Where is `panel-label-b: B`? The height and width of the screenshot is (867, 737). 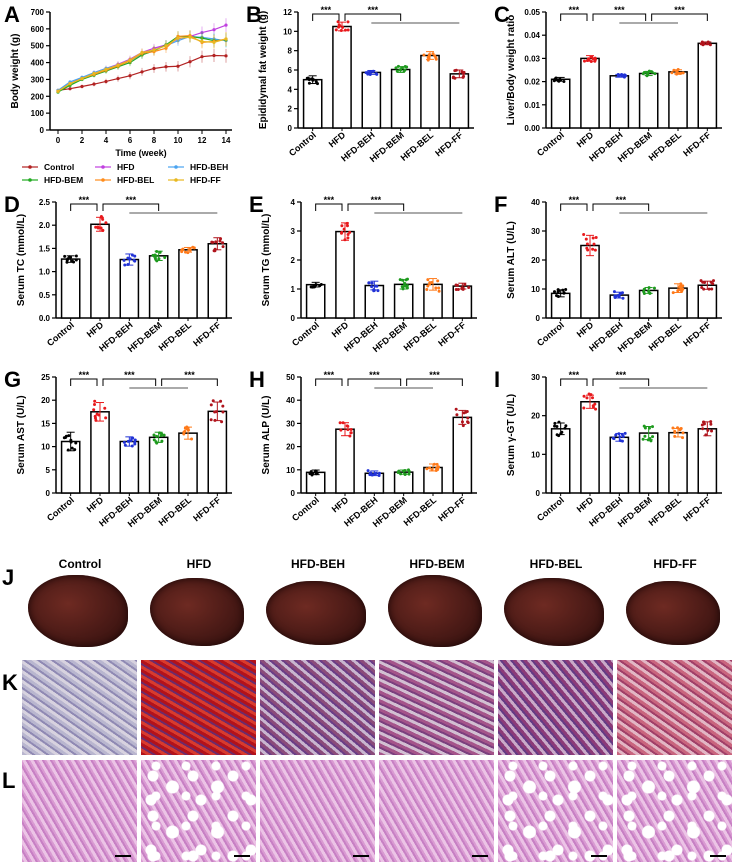 panel-label-b: B is located at coordinates (254, 14).